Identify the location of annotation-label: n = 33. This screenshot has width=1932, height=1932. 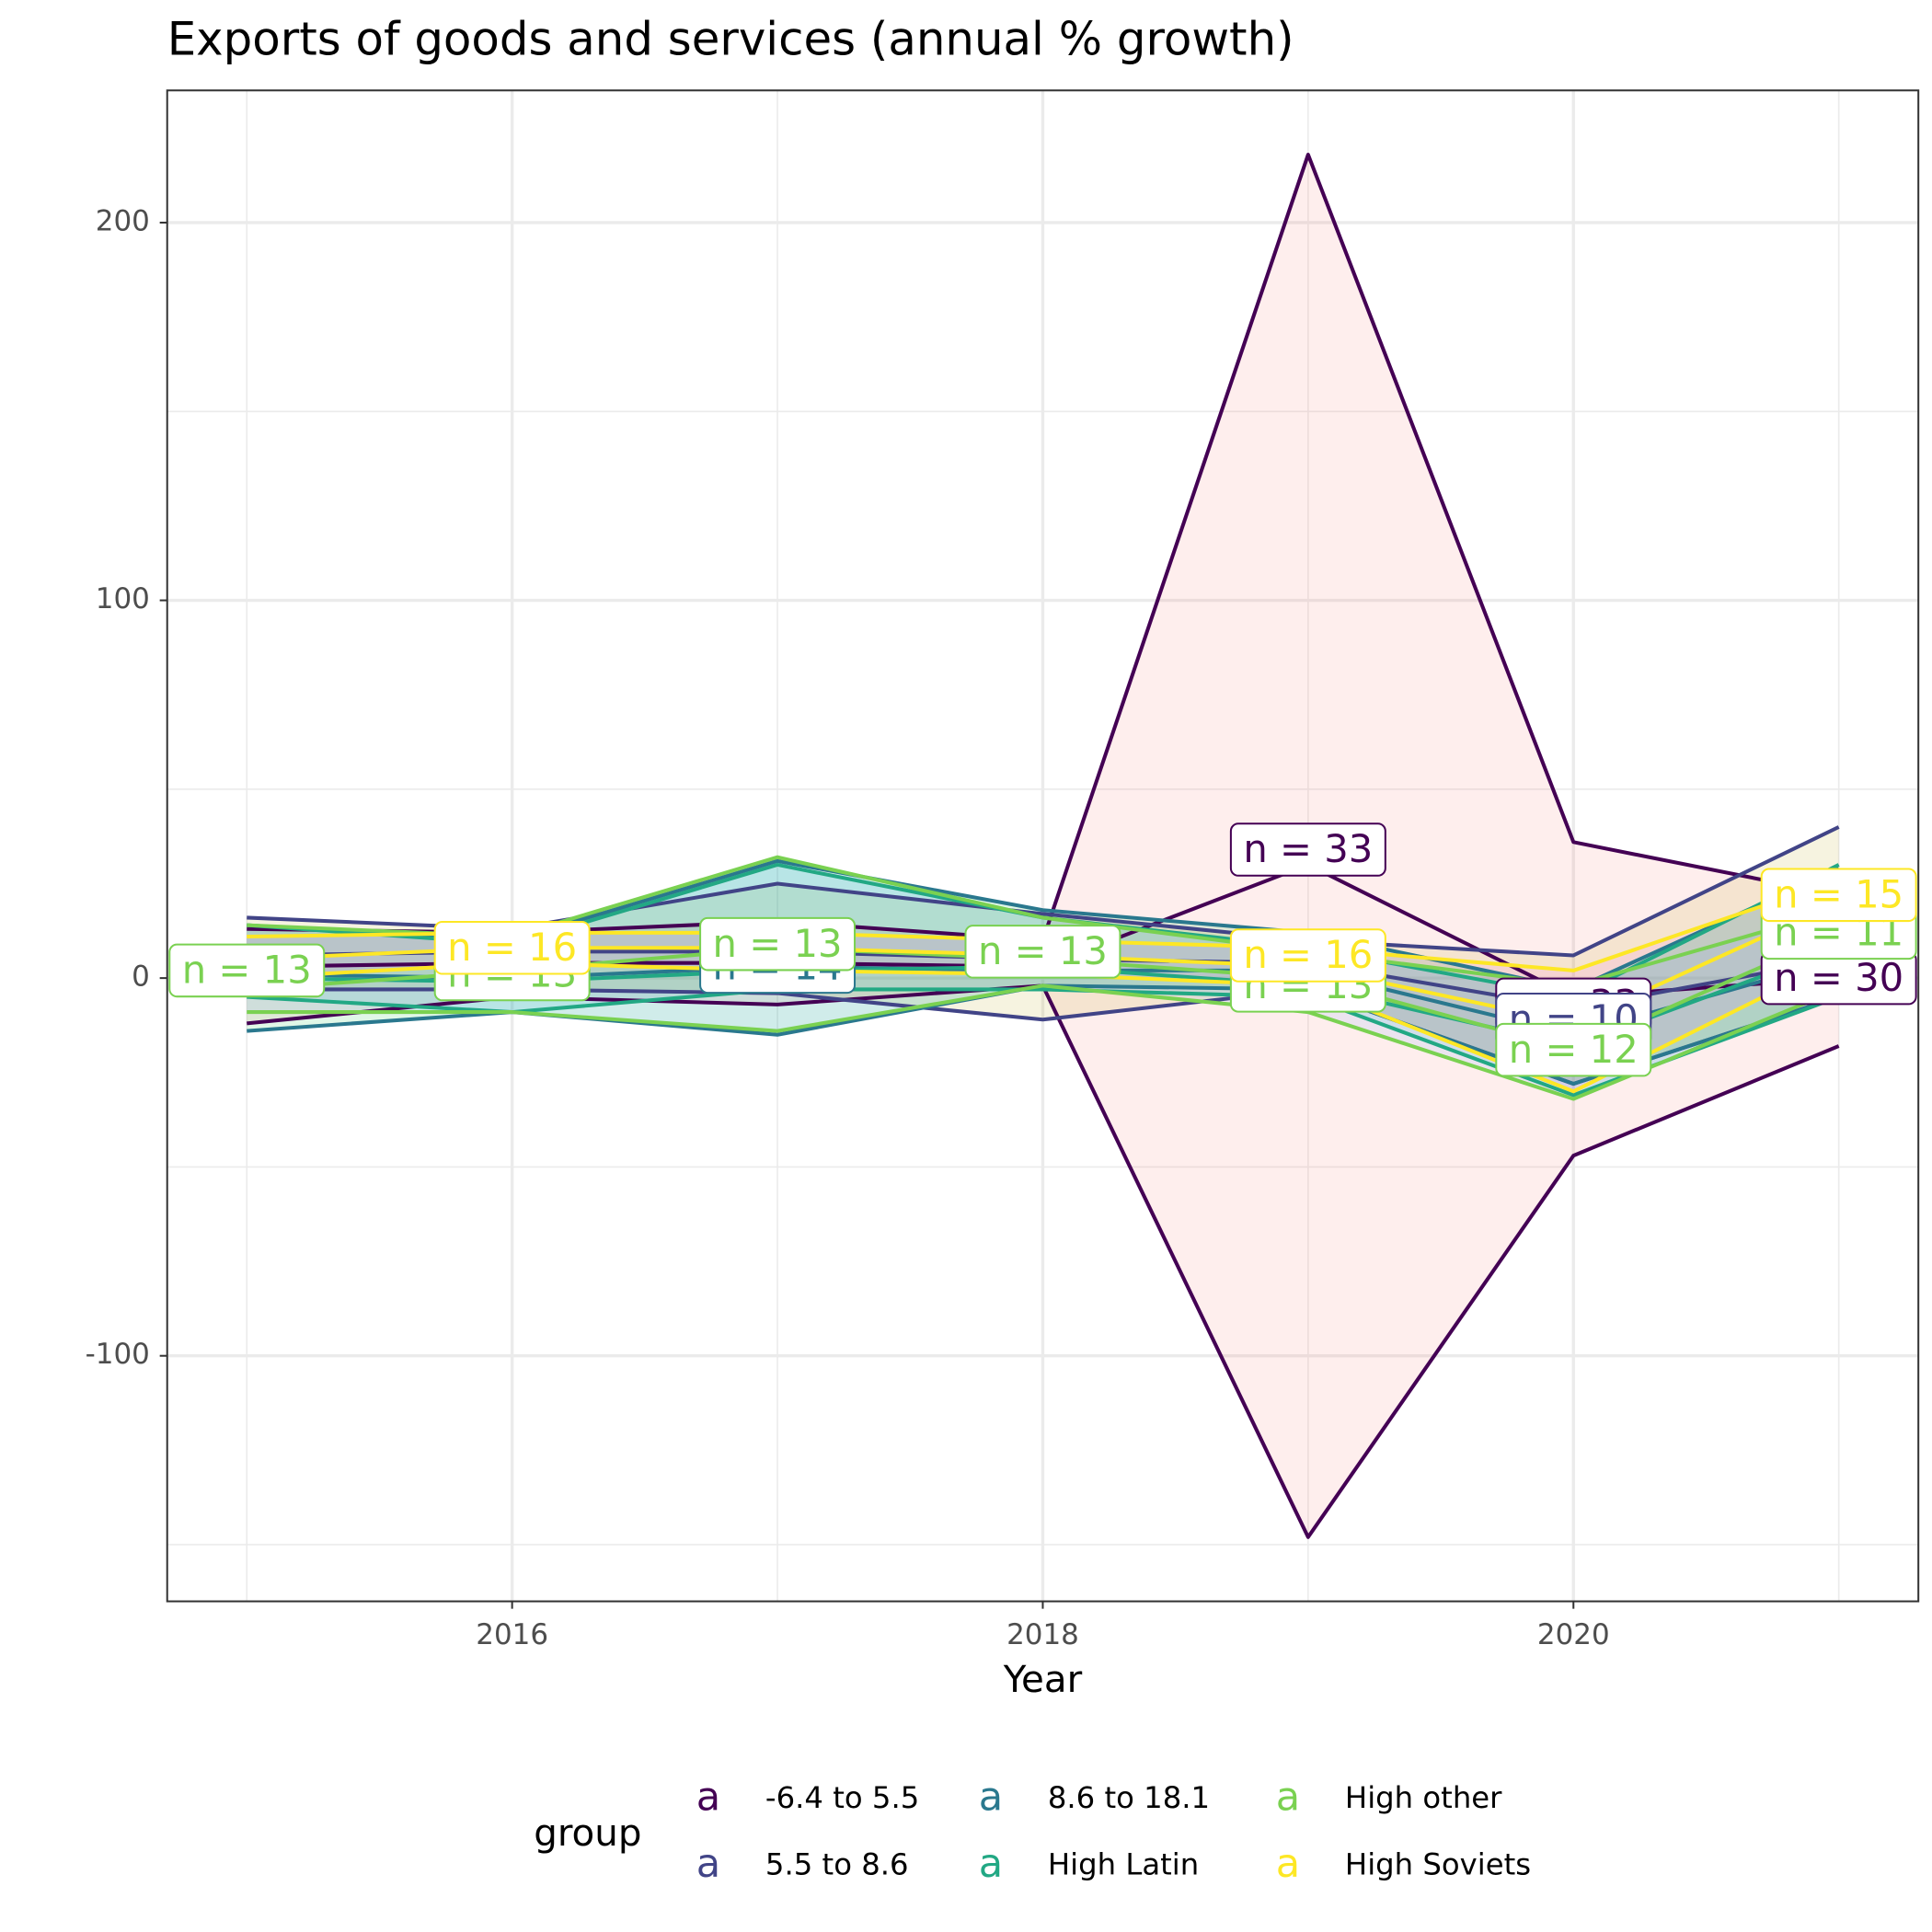
(1308, 848).